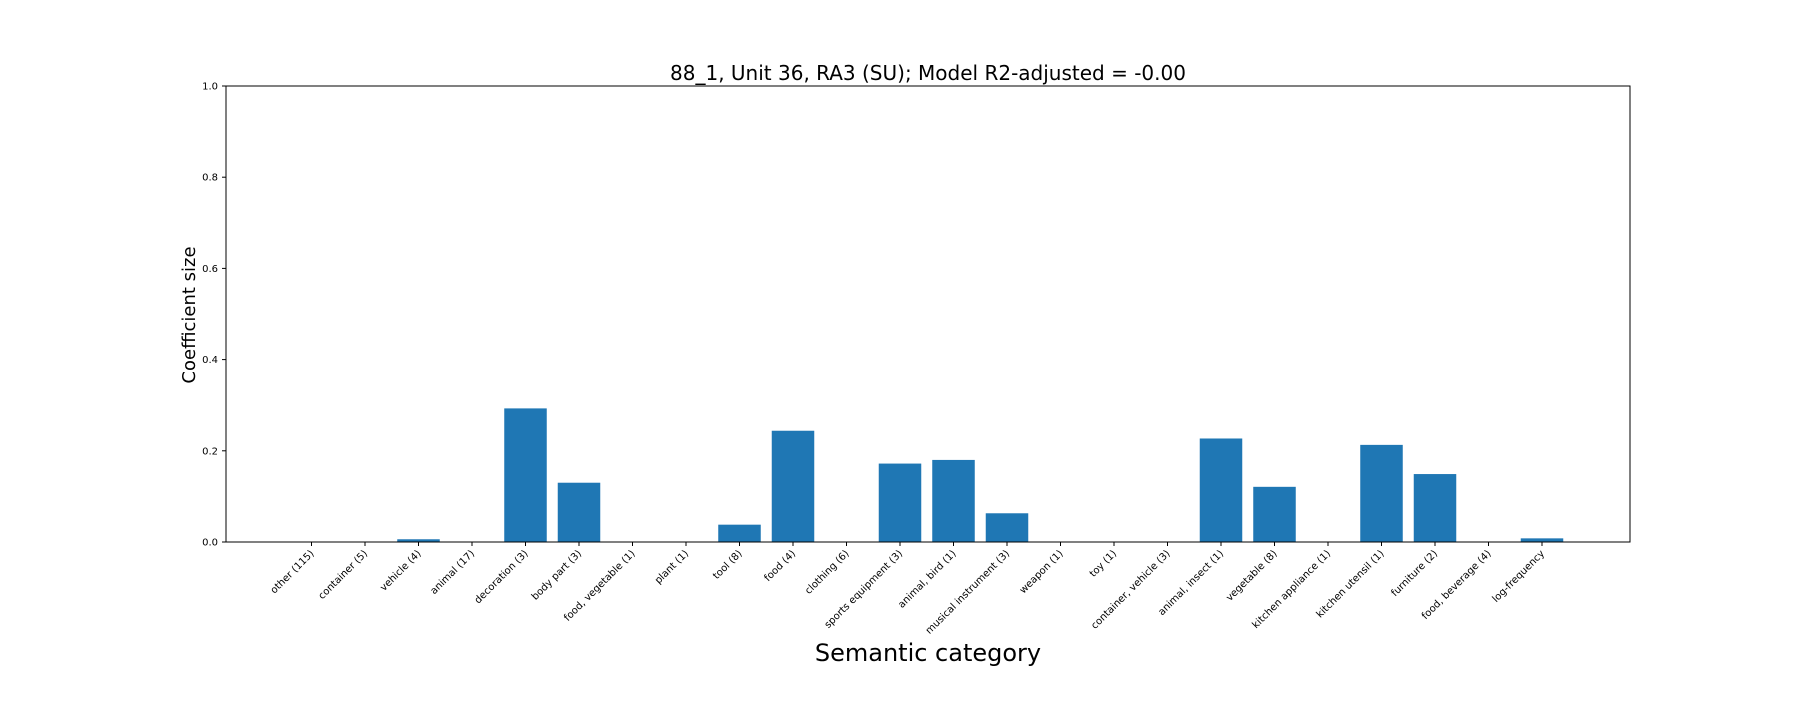  Describe the element at coordinates (210, 87) in the screenshot. I see `y-tick-label-5: 1.0` at that location.